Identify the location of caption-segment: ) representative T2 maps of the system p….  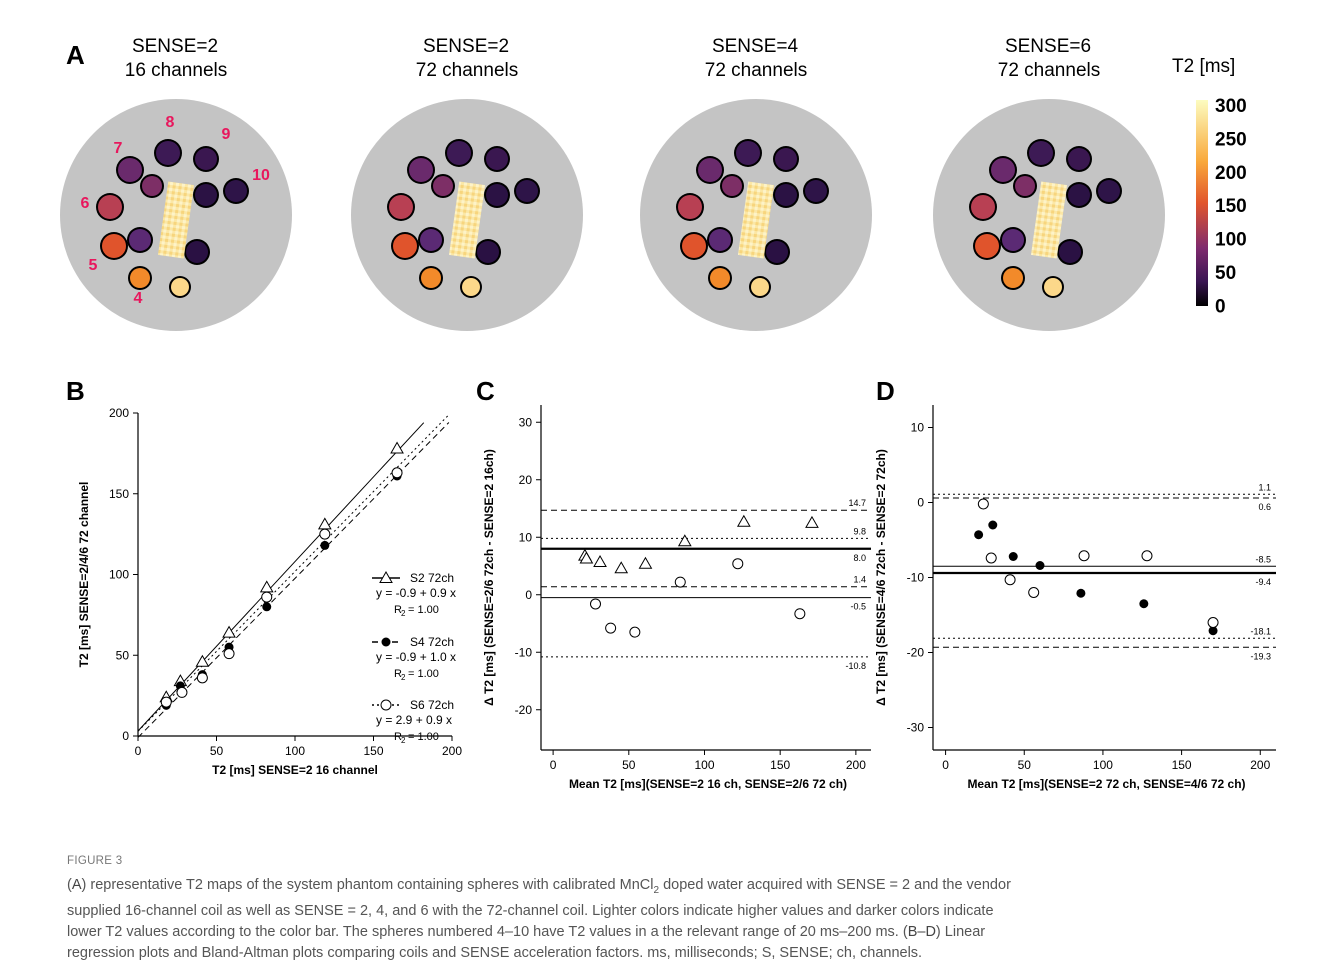
(367, 885).